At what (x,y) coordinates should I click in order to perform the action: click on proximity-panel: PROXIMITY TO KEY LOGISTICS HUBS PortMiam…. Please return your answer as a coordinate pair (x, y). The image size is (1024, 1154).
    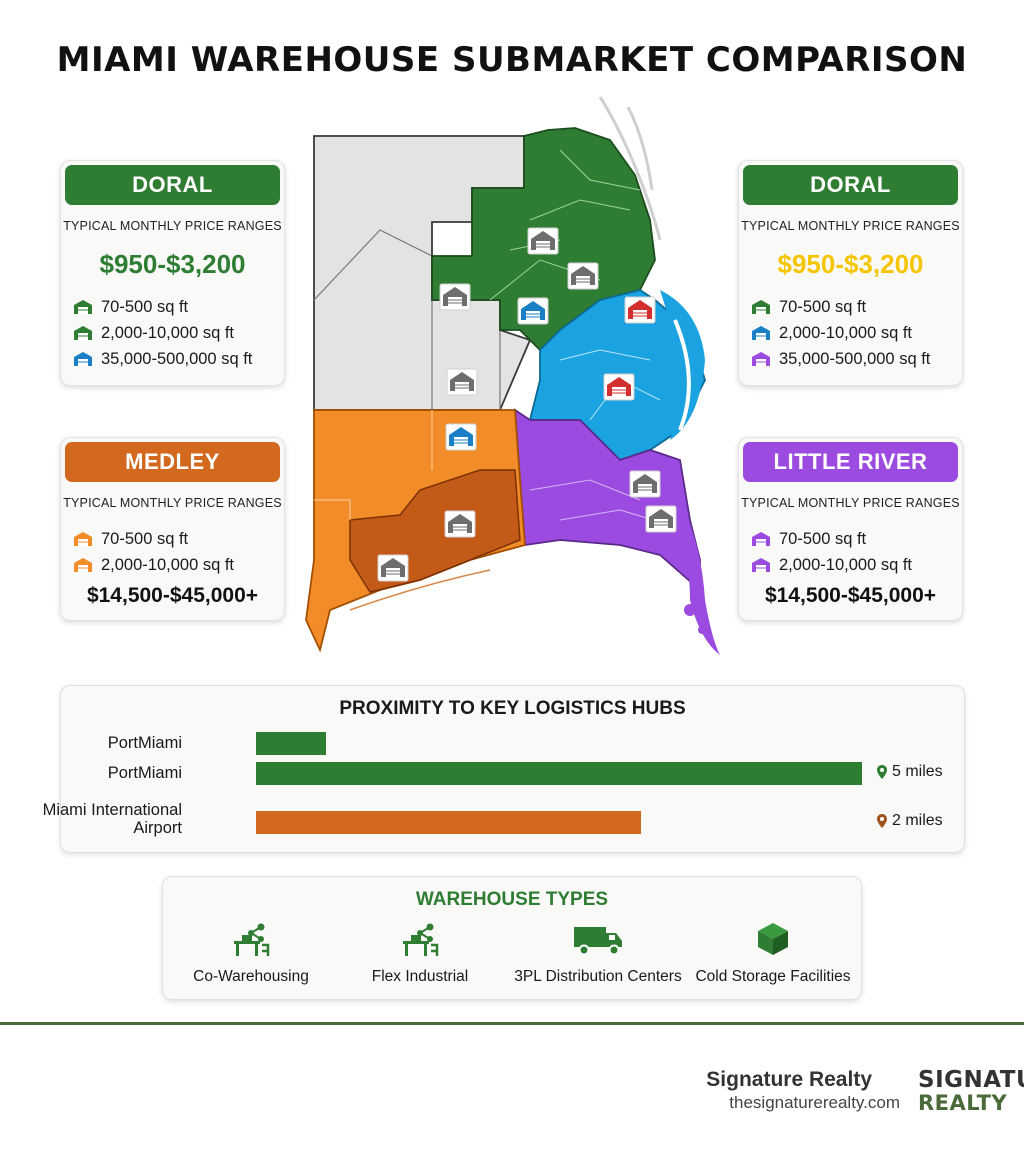
    Looking at the image, I should click on (504, 769).